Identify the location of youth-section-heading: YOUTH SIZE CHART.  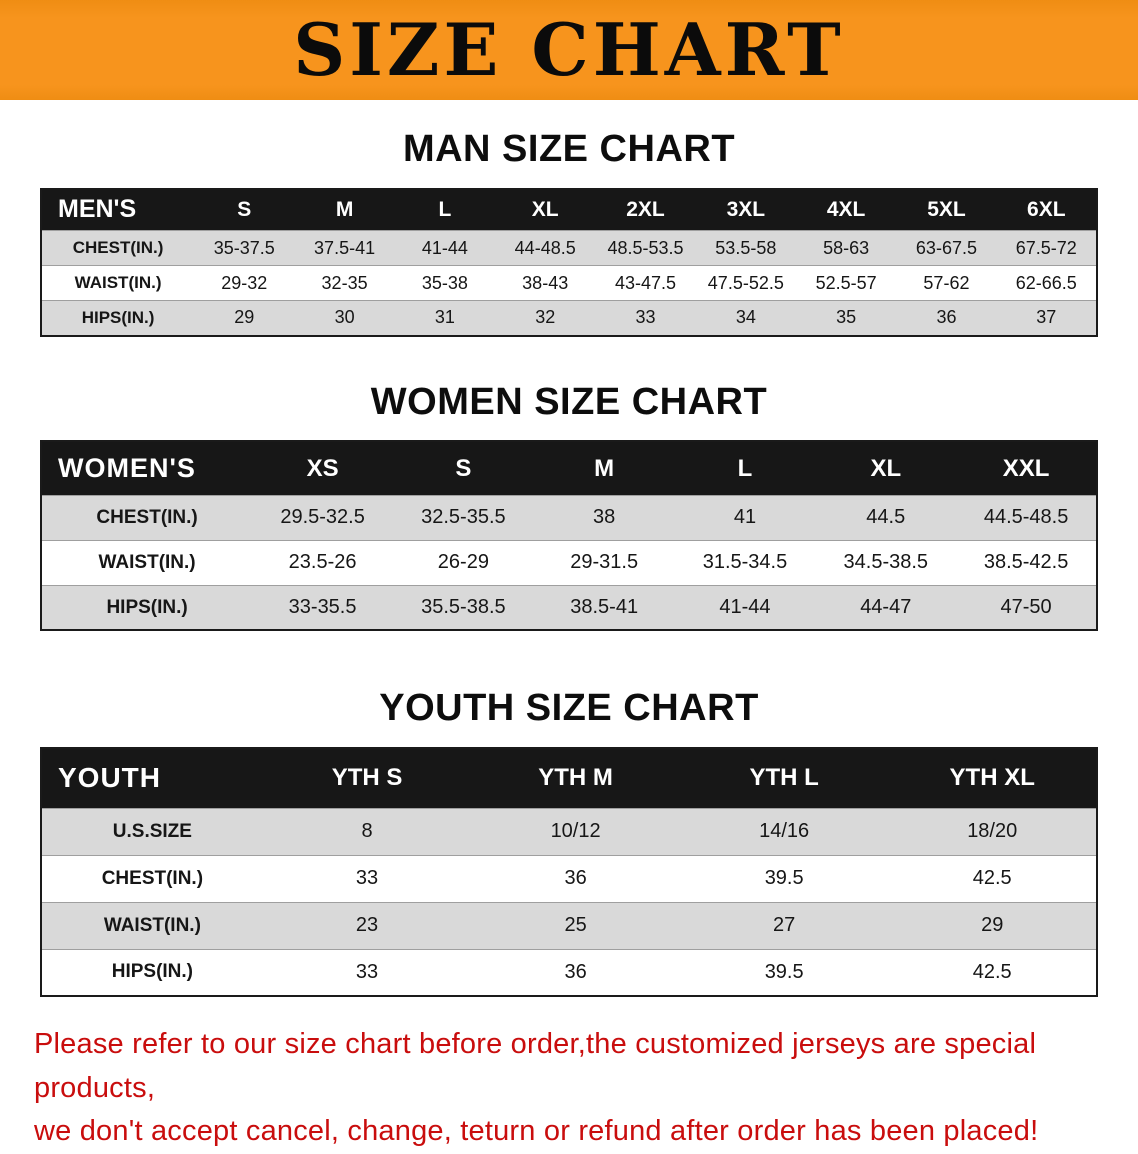
(569, 708).